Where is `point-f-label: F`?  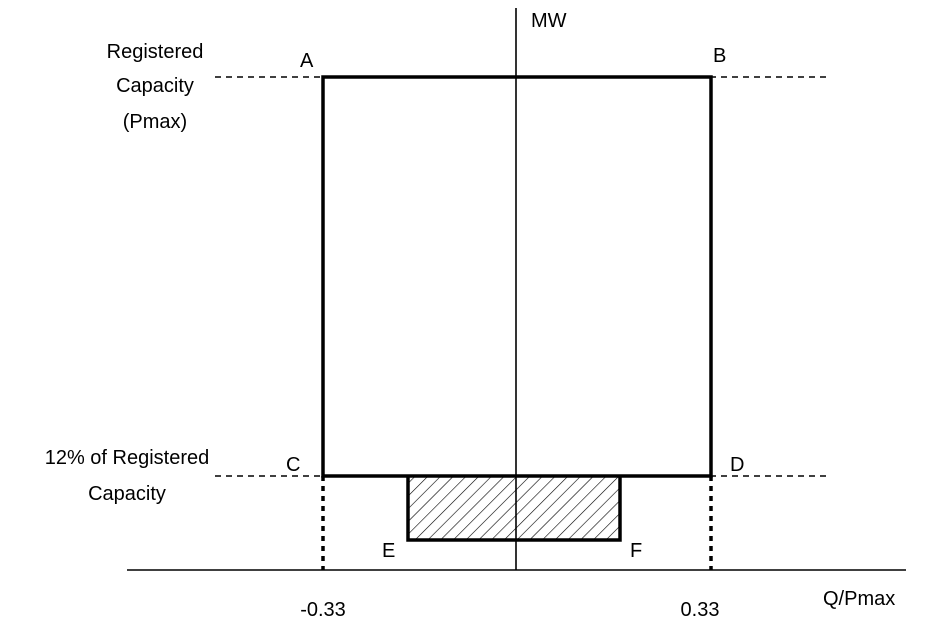
point-f-label: F is located at coordinates (636, 551).